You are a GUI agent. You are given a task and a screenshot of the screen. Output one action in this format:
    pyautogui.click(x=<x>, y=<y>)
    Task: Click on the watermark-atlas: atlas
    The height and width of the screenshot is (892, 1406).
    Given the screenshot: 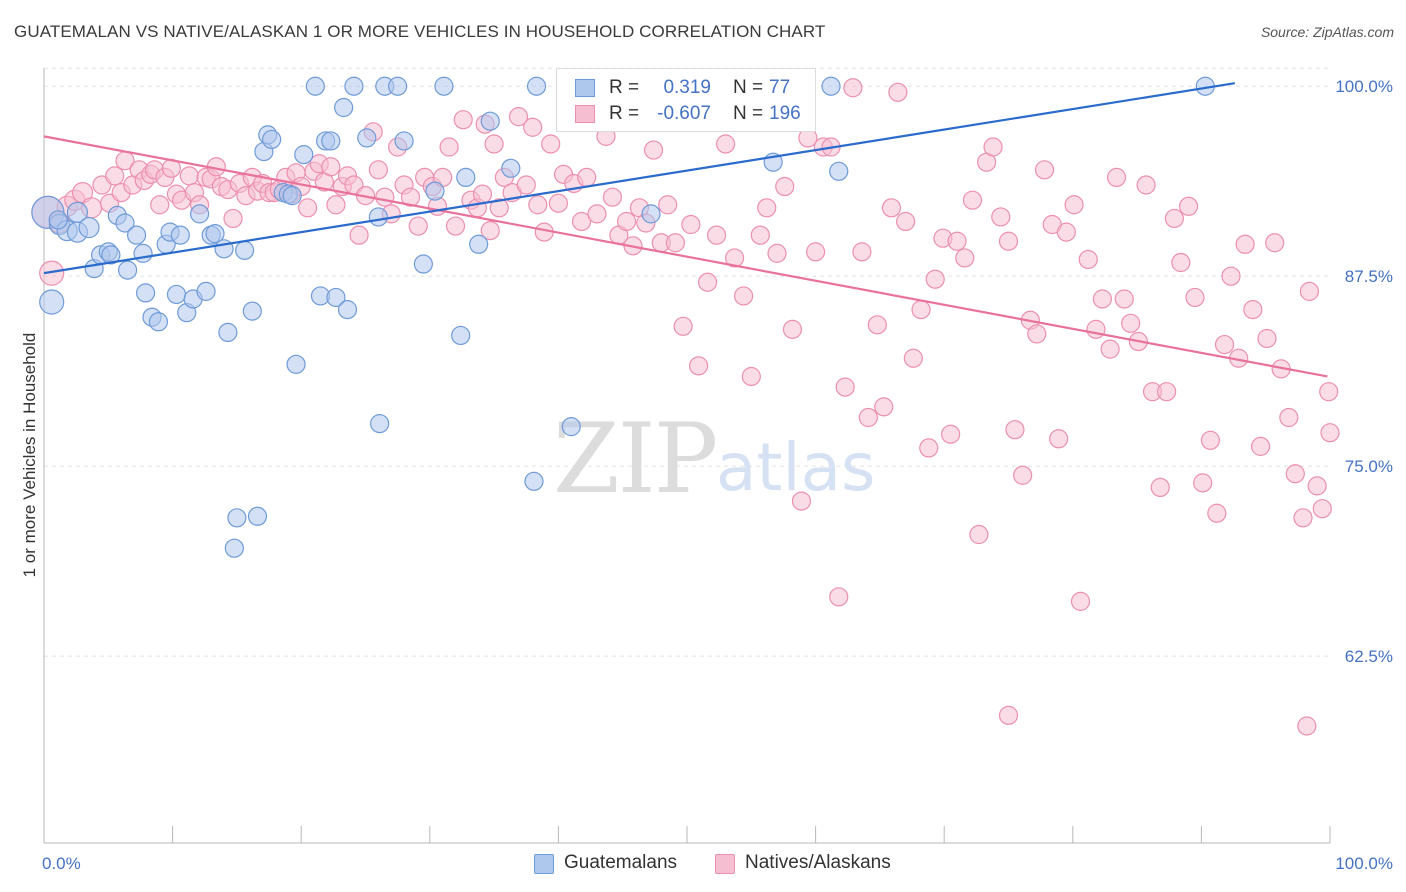 What is the action you would take?
    pyautogui.click(x=796, y=467)
    